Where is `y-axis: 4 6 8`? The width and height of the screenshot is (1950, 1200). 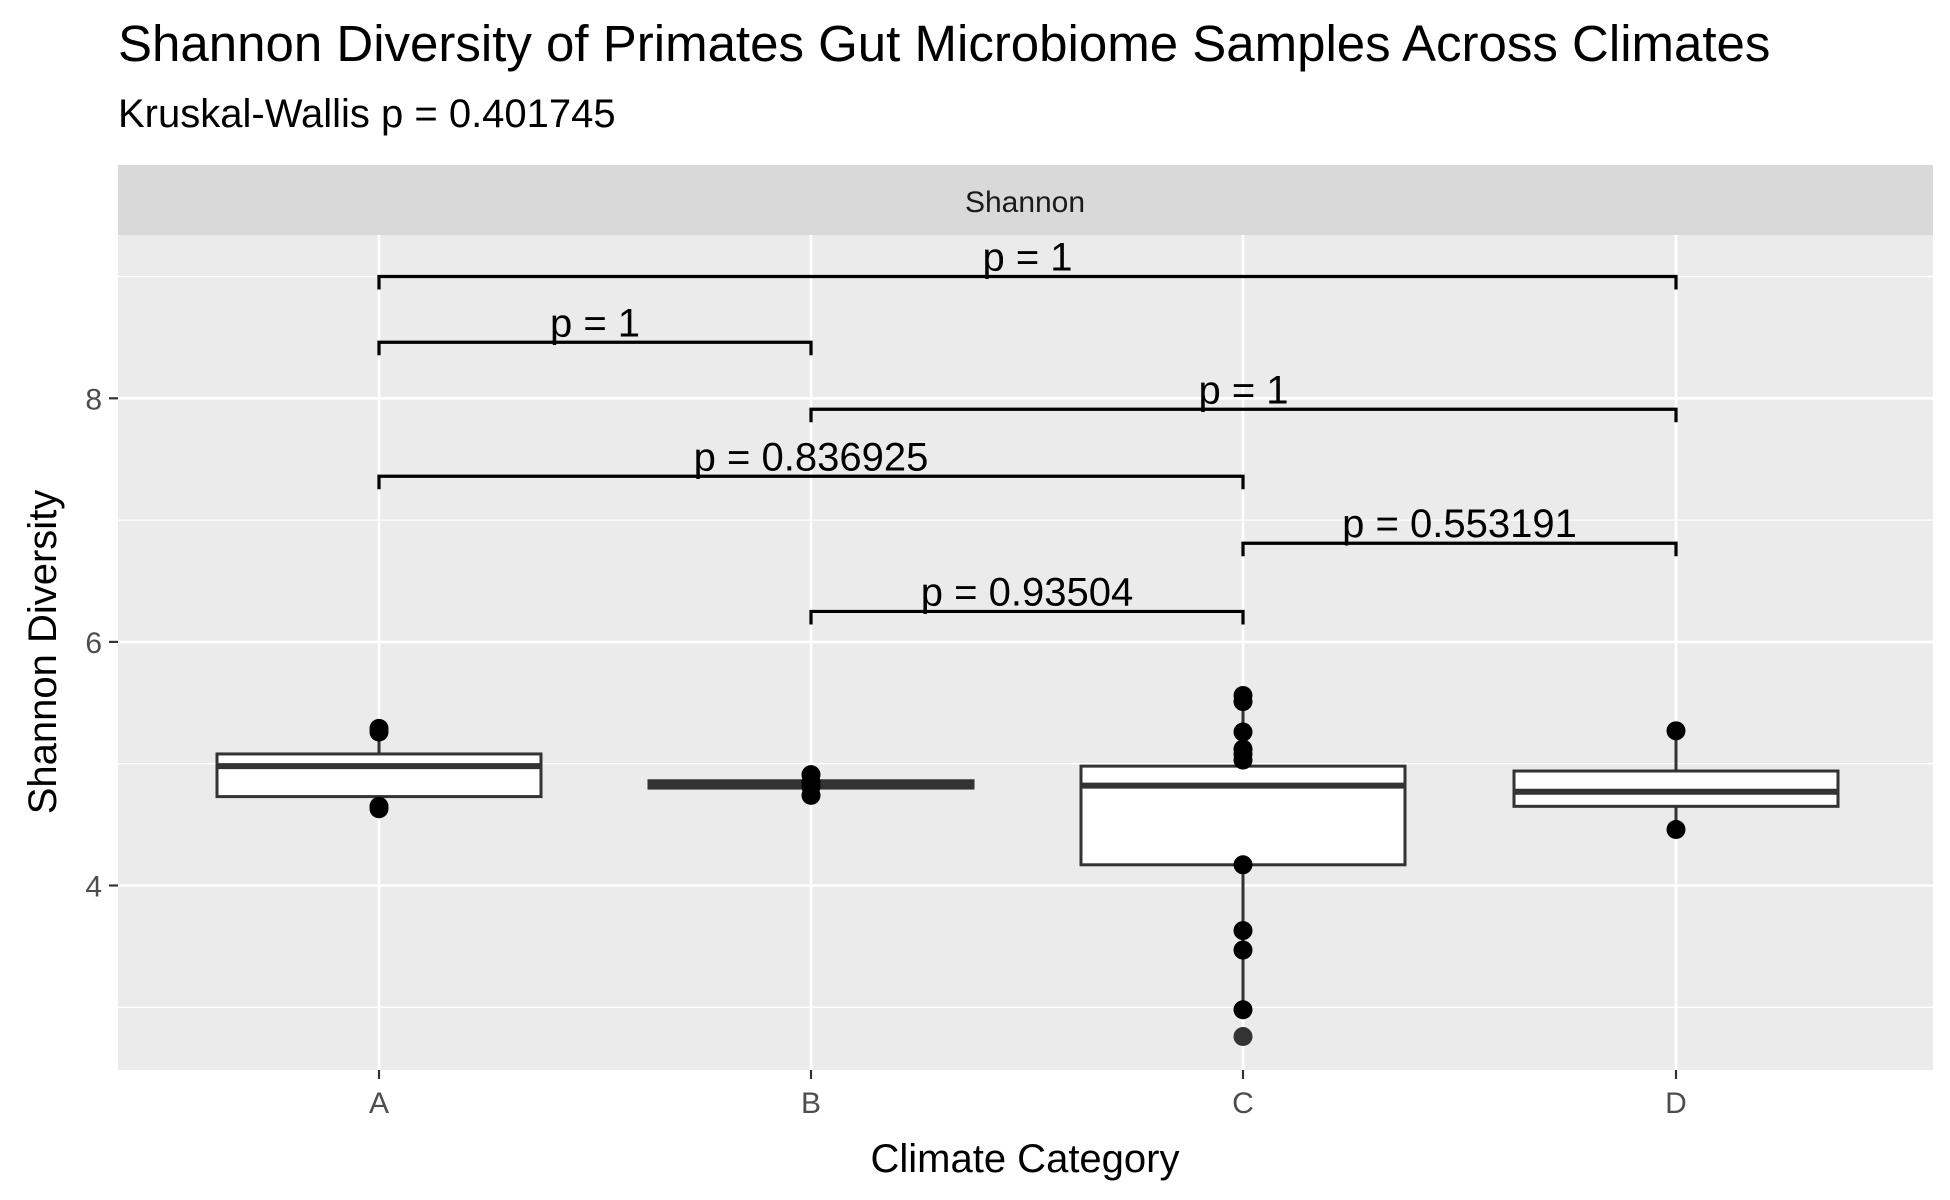 y-axis: 4 6 8 is located at coordinates (101, 643).